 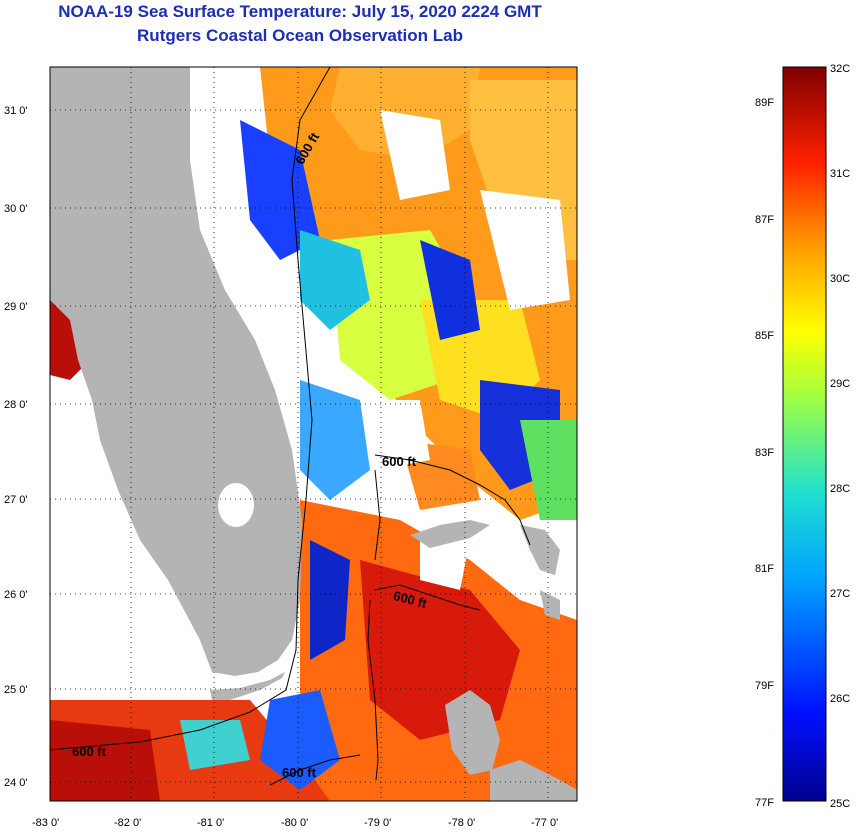 What do you see at coordinates (89, 751) in the screenshot?
I see `contour-label-keys: 600 ft` at bounding box center [89, 751].